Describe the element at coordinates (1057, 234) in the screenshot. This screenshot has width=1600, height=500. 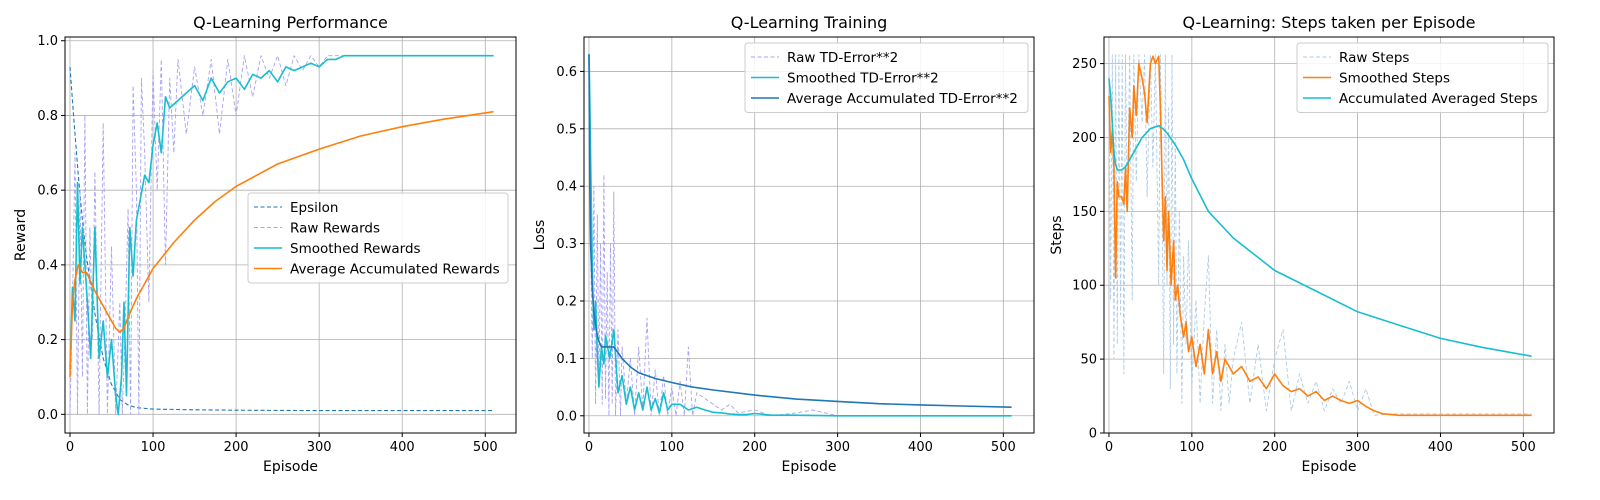
I see `y-axis-label: Steps` at that location.